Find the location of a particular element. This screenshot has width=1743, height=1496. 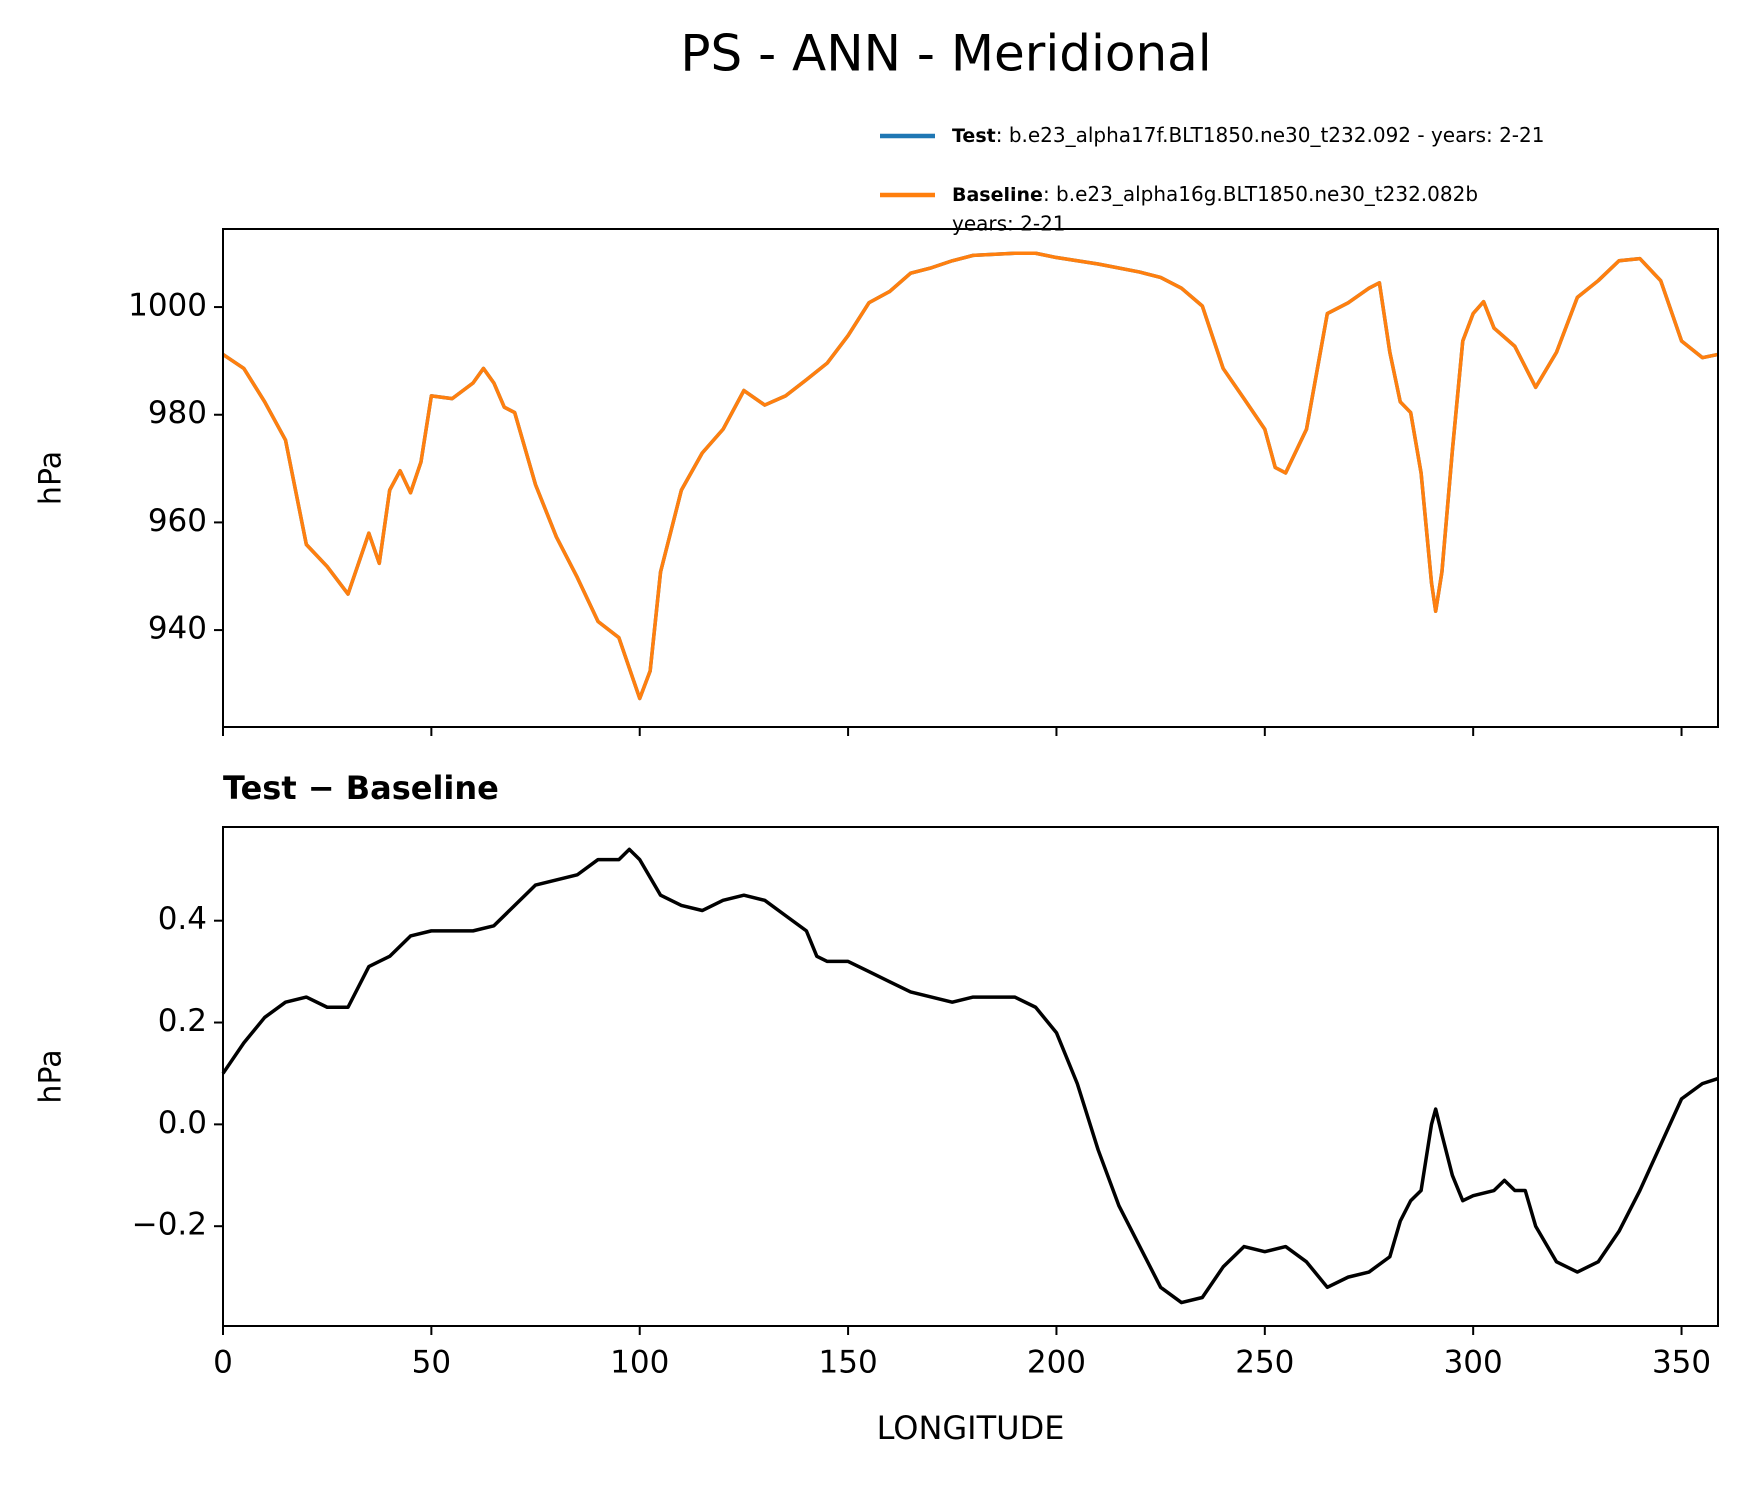

legend-text: years: 2-21 is located at coordinates (1009, 224).